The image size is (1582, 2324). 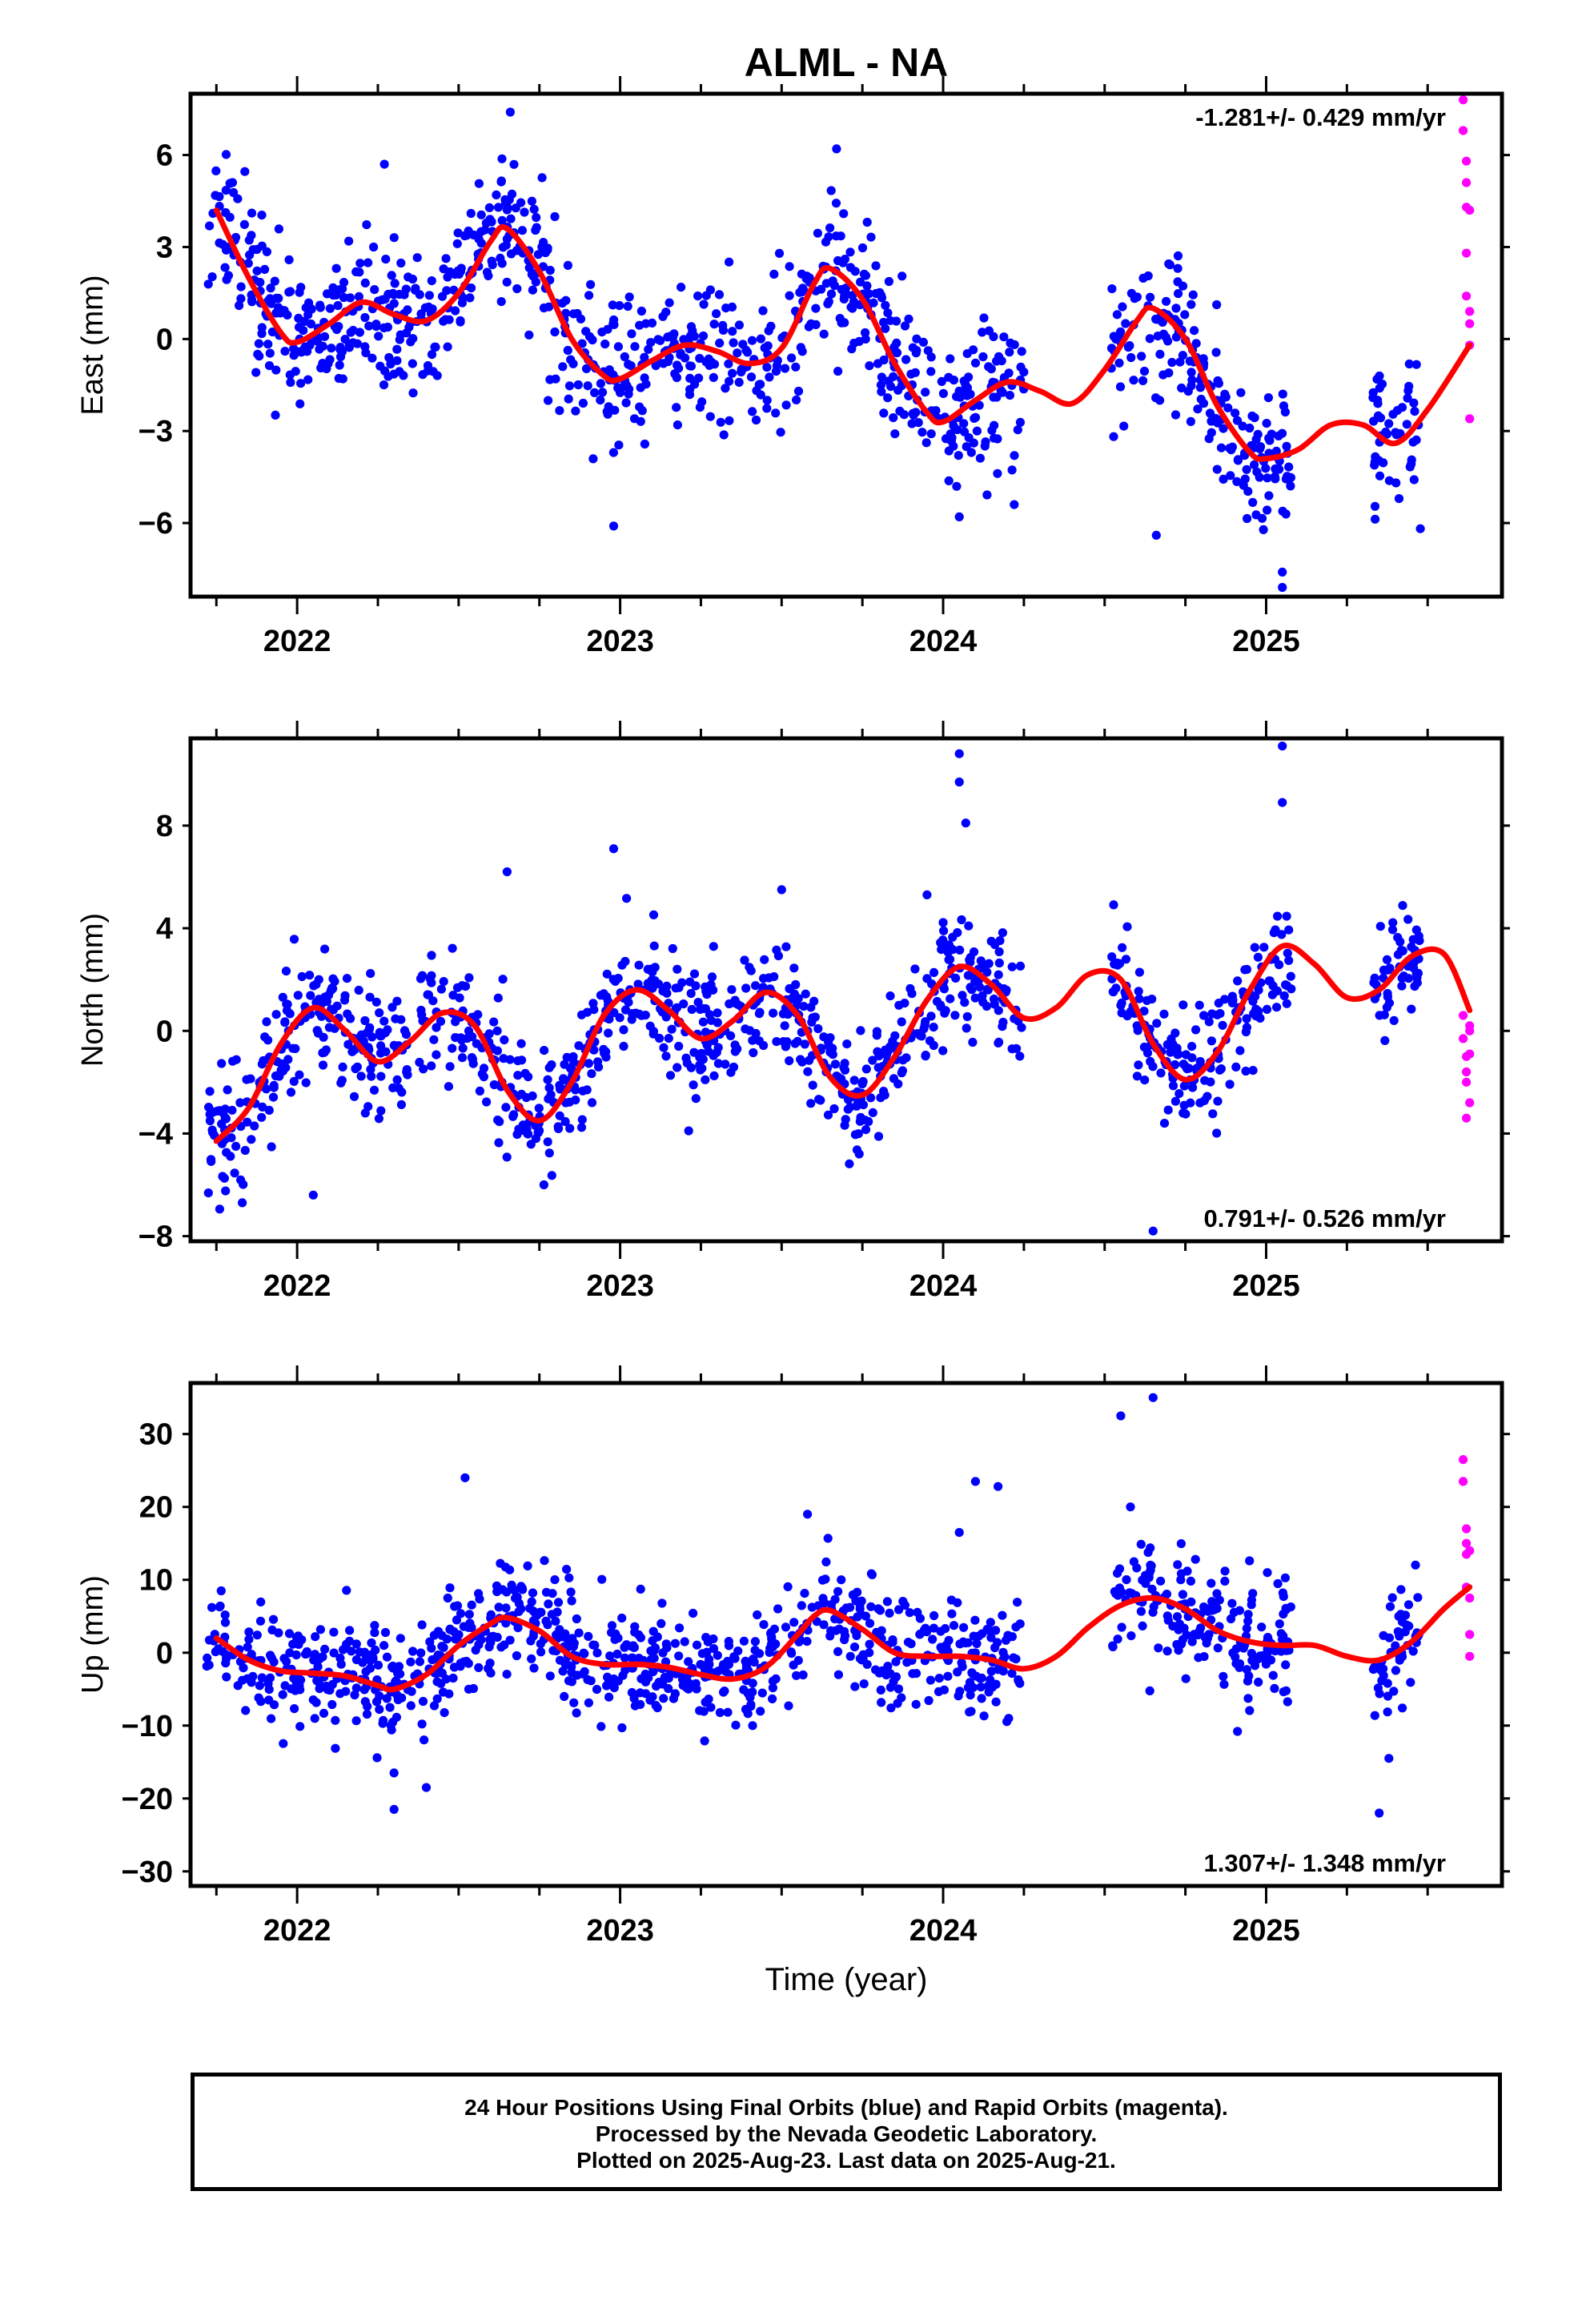 I want to click on up-fit-curve, so click(x=843, y=1638).